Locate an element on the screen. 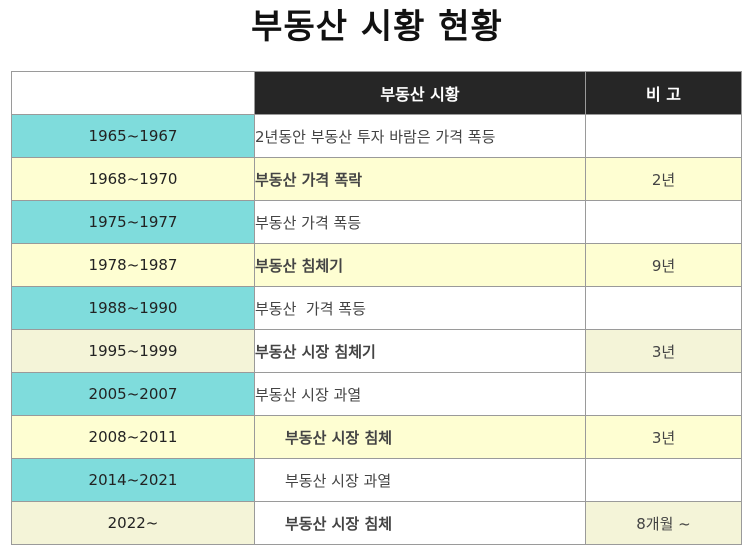 The width and height of the screenshot is (754, 556). status-cell: 부동산 가격 폭락 is located at coordinates (420, 179).